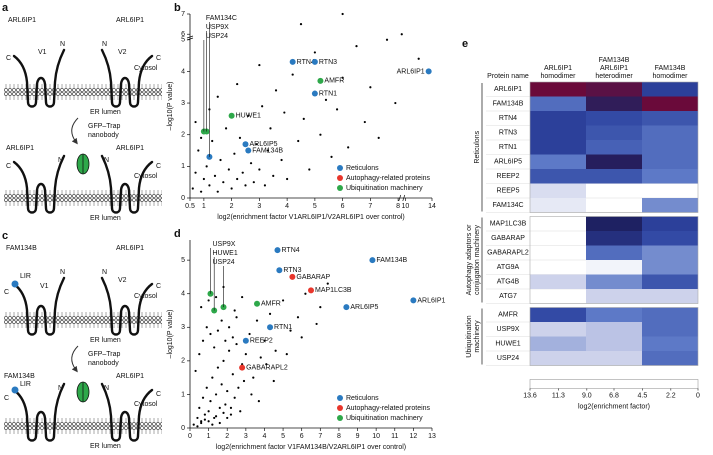 This screenshot has height=455, width=713. I want to click on colorbar, so click(614, 384).